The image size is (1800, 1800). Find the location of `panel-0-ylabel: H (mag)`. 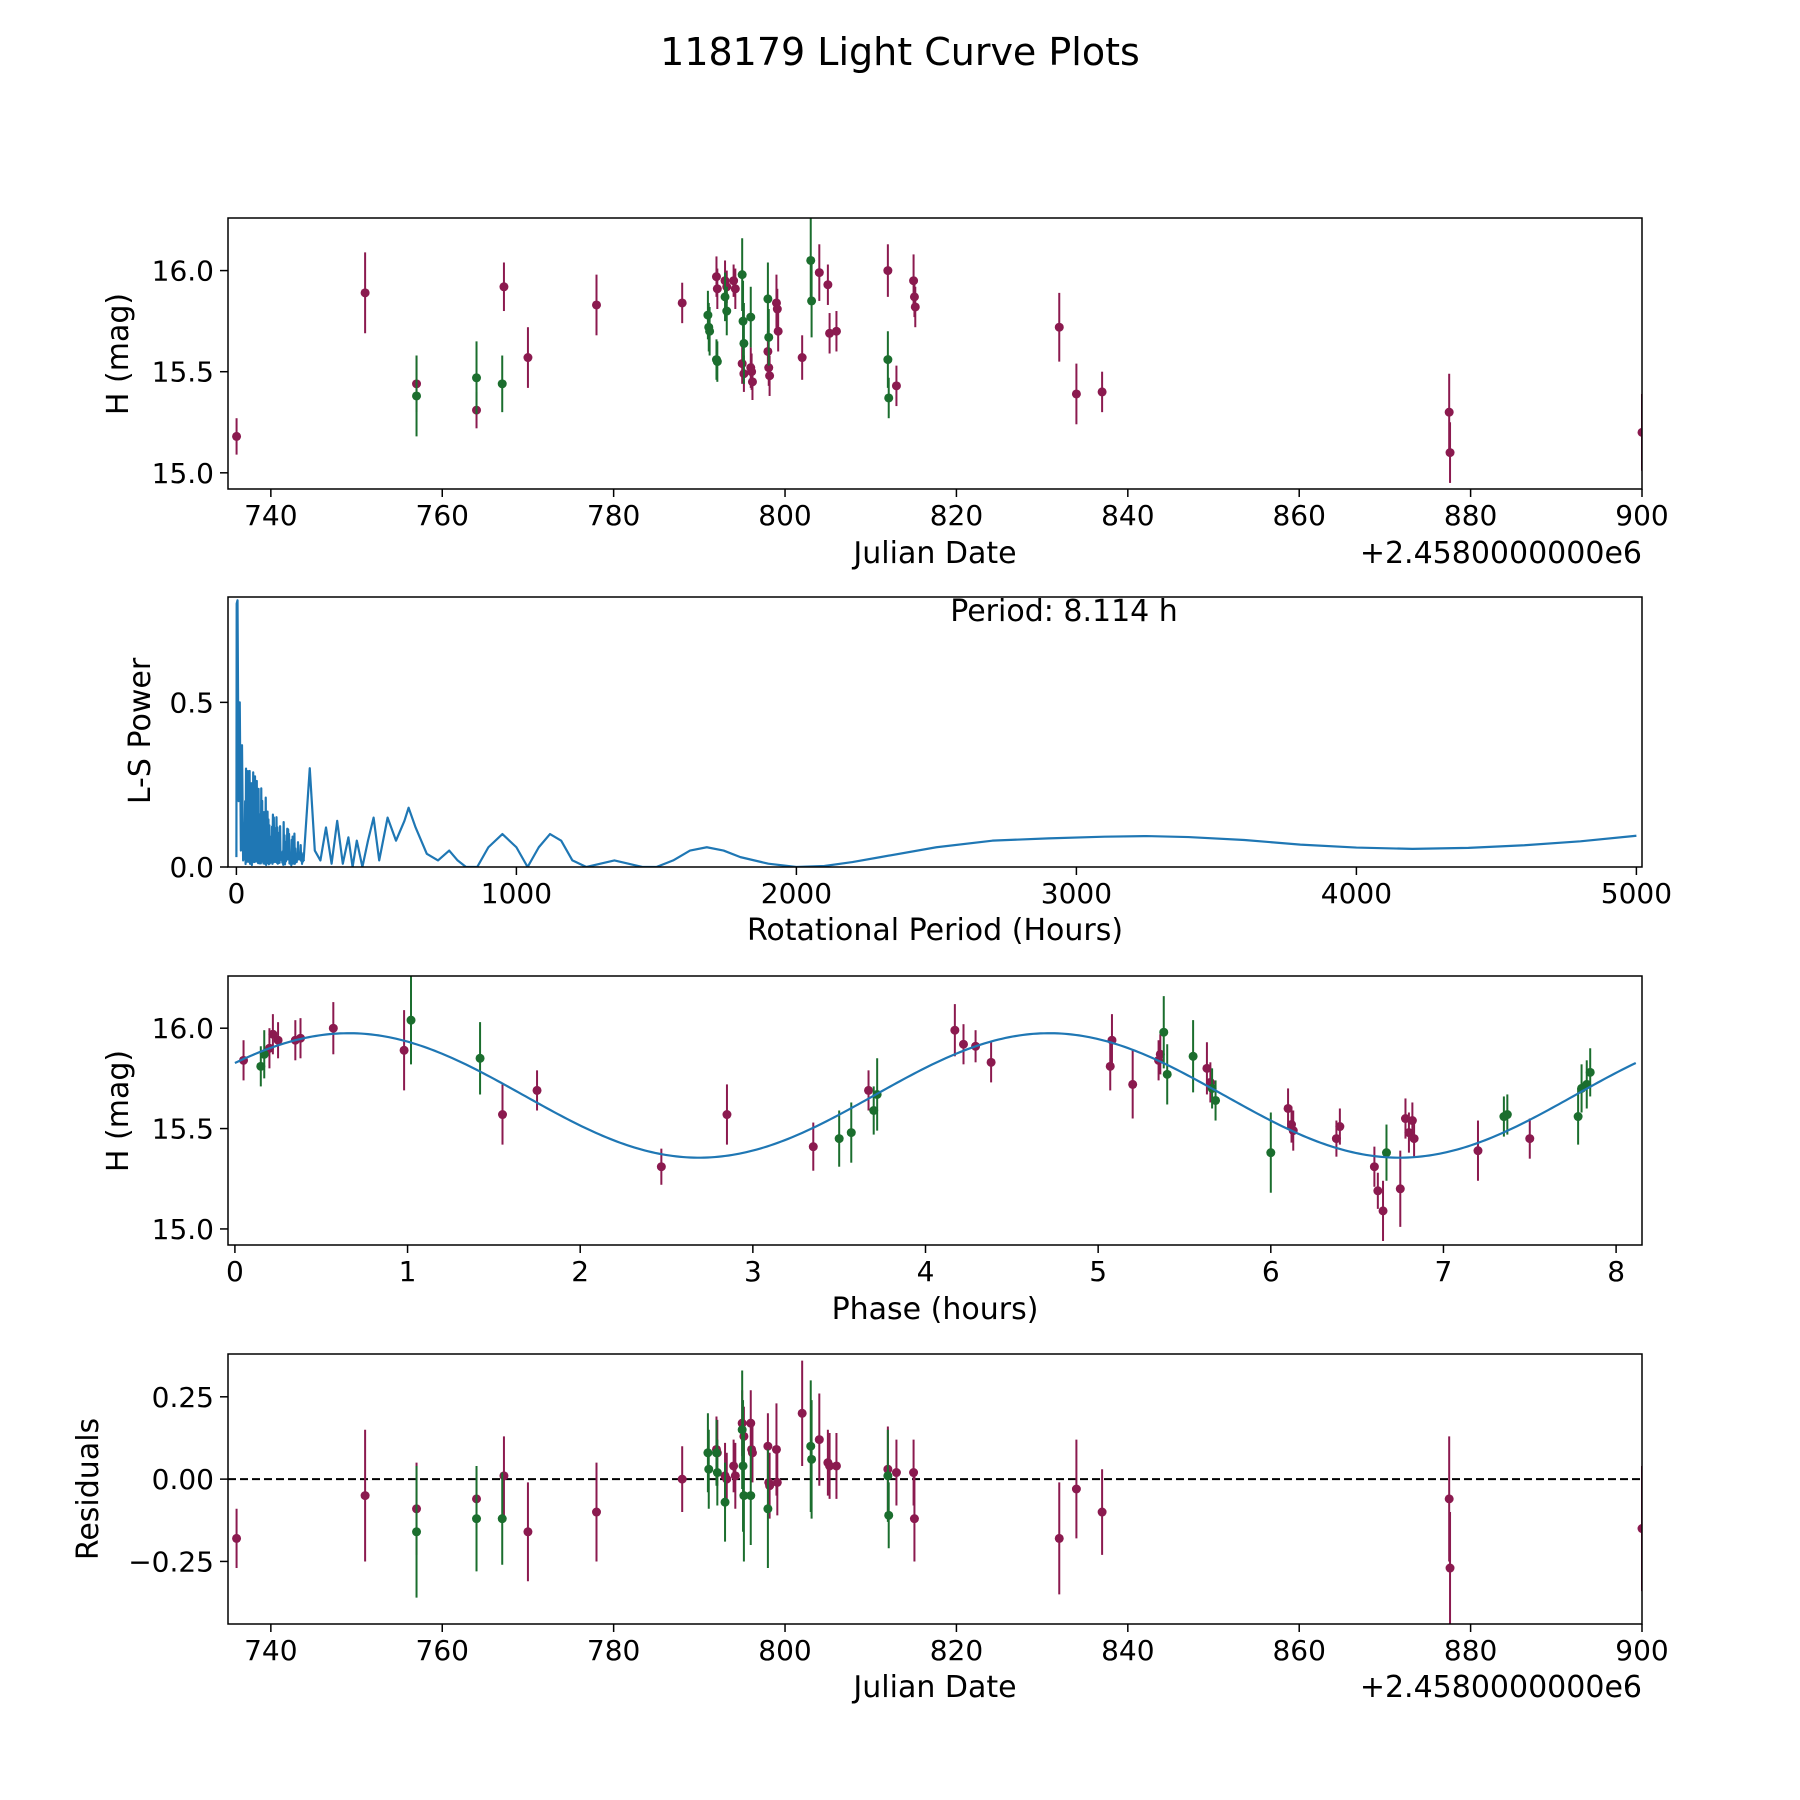

panel-0-ylabel: H (mag) is located at coordinates (118, 354).